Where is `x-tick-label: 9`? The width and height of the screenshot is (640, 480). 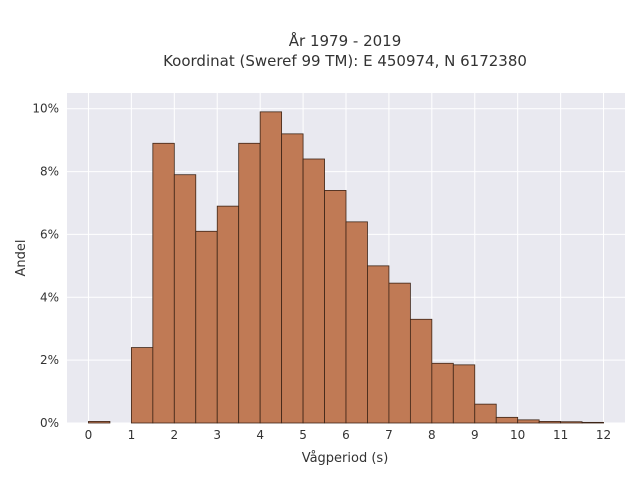
x-tick-label: 9 is located at coordinates (475, 435).